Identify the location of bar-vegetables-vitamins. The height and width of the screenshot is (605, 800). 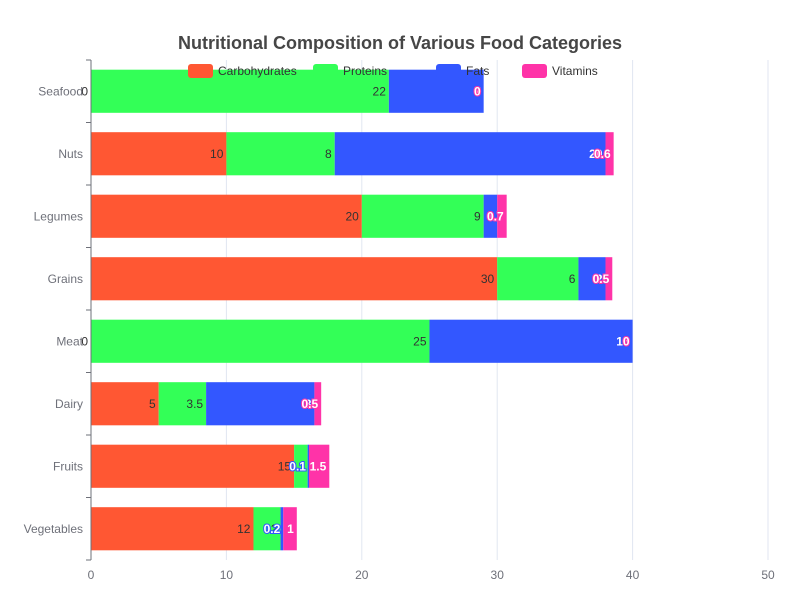
(290, 529).